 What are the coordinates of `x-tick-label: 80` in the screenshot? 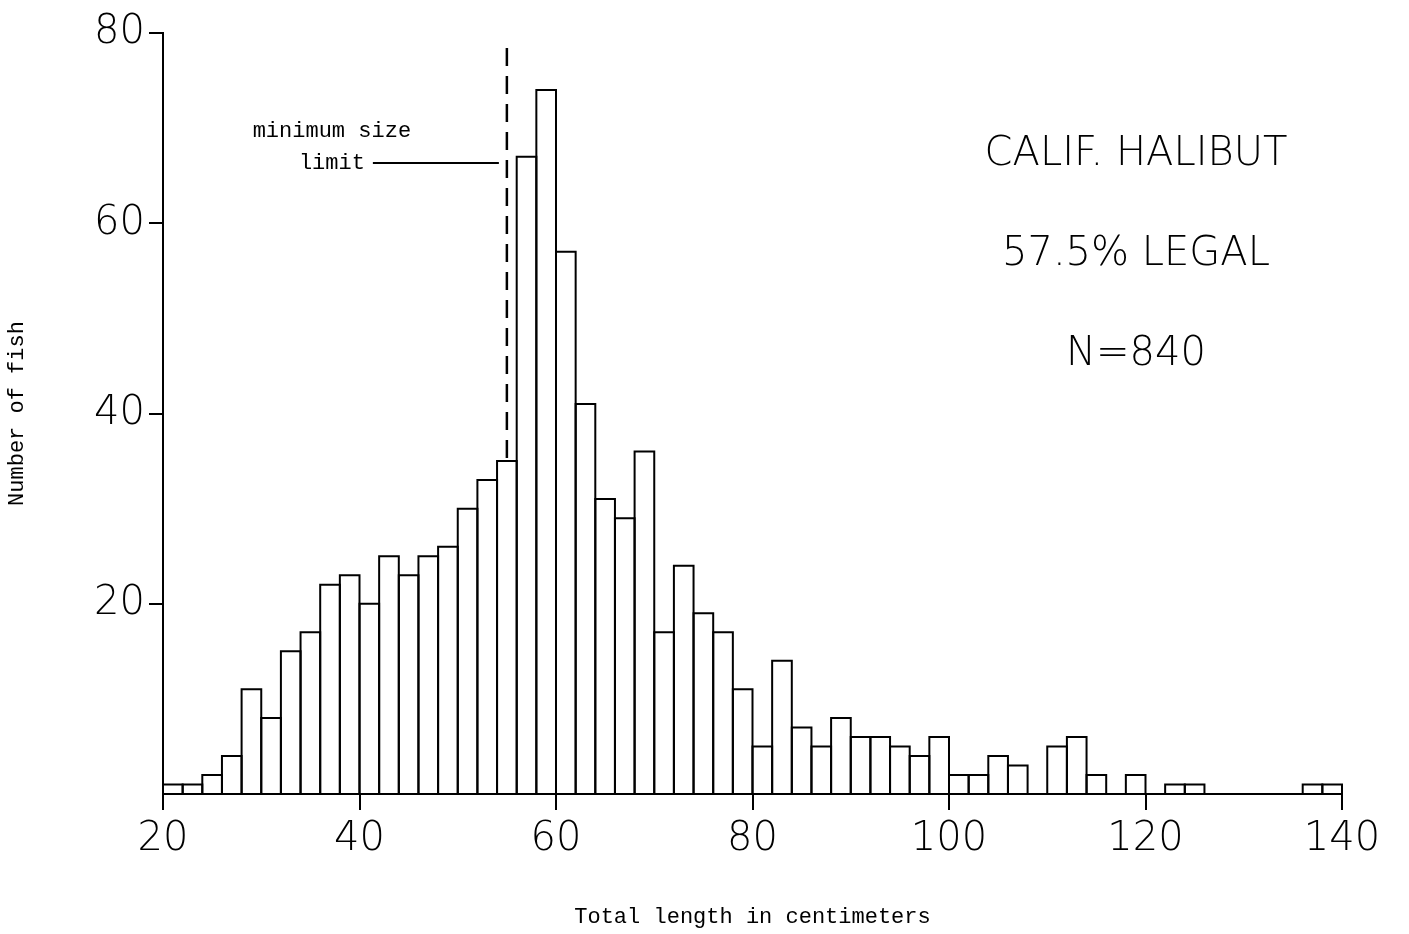 It's located at (752, 836).